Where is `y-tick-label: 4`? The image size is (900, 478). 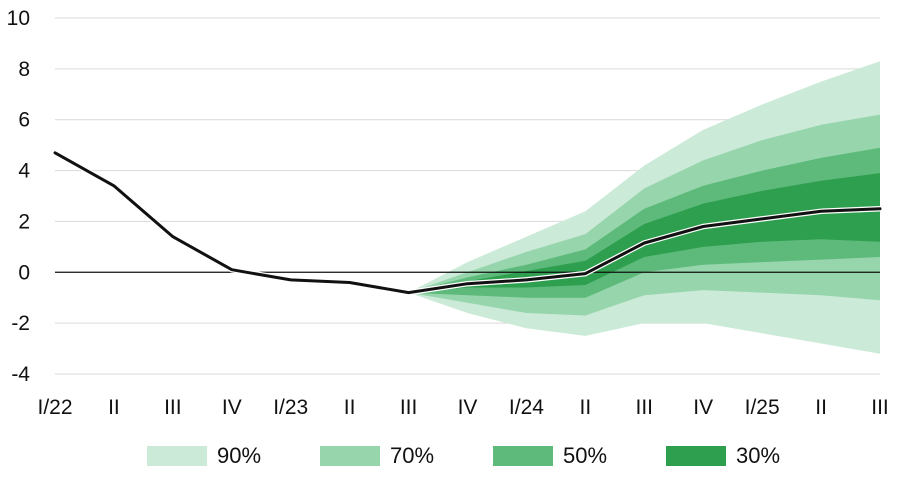 y-tick-label: 4 is located at coordinates (24, 171).